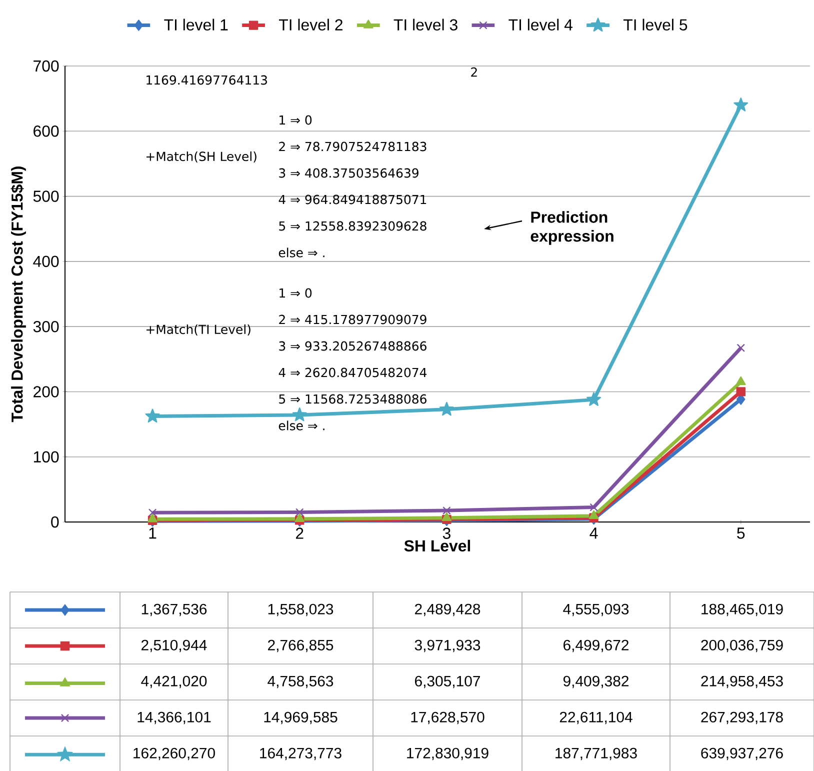 This screenshot has height=771, width=814. What do you see at coordinates (741, 533) in the screenshot?
I see `x-tick-label: 5` at bounding box center [741, 533].